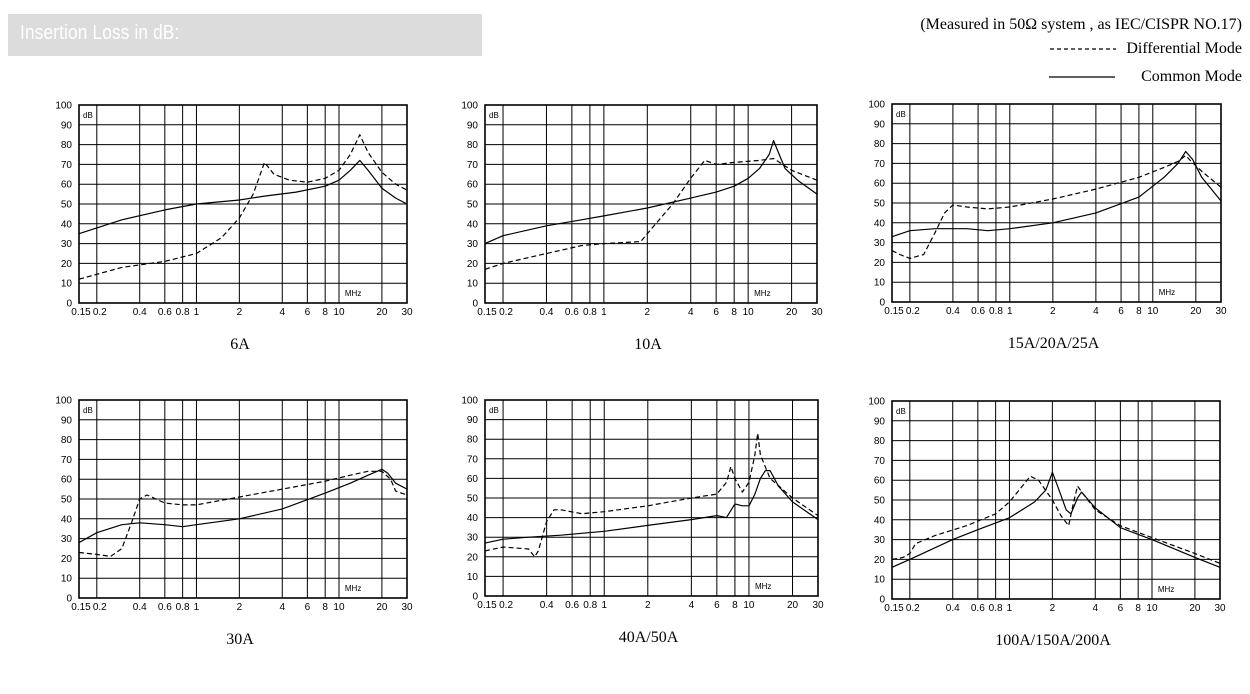  Describe the element at coordinates (1184, 48) in the screenshot. I see `legend-differential-label: Differential Mode` at that location.